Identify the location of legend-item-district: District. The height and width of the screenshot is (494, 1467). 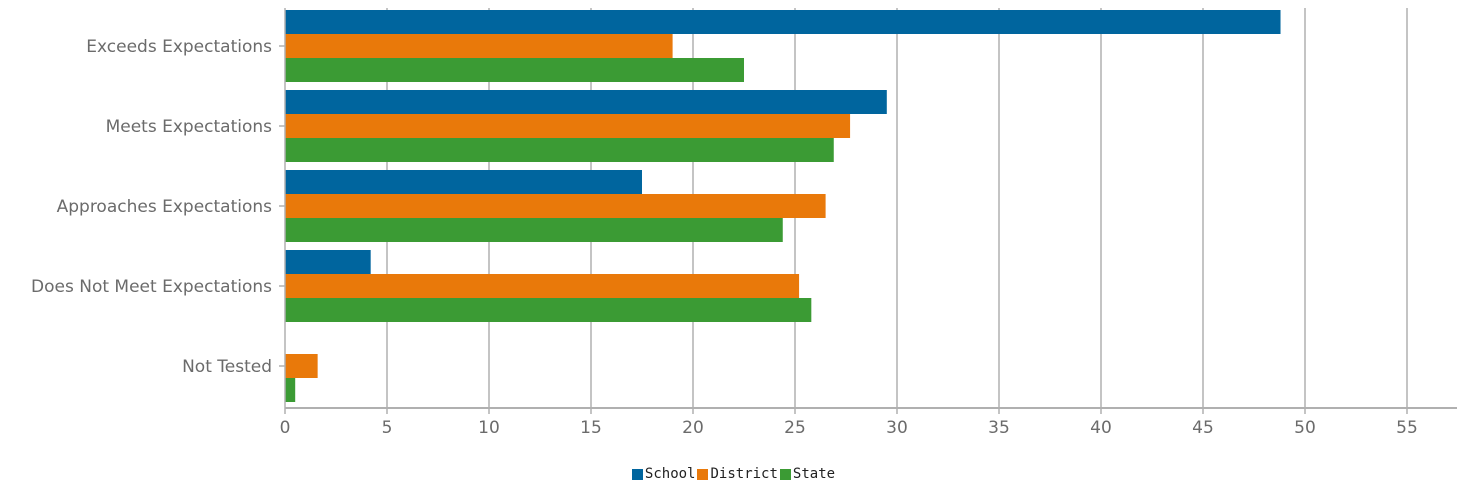
(737, 474).